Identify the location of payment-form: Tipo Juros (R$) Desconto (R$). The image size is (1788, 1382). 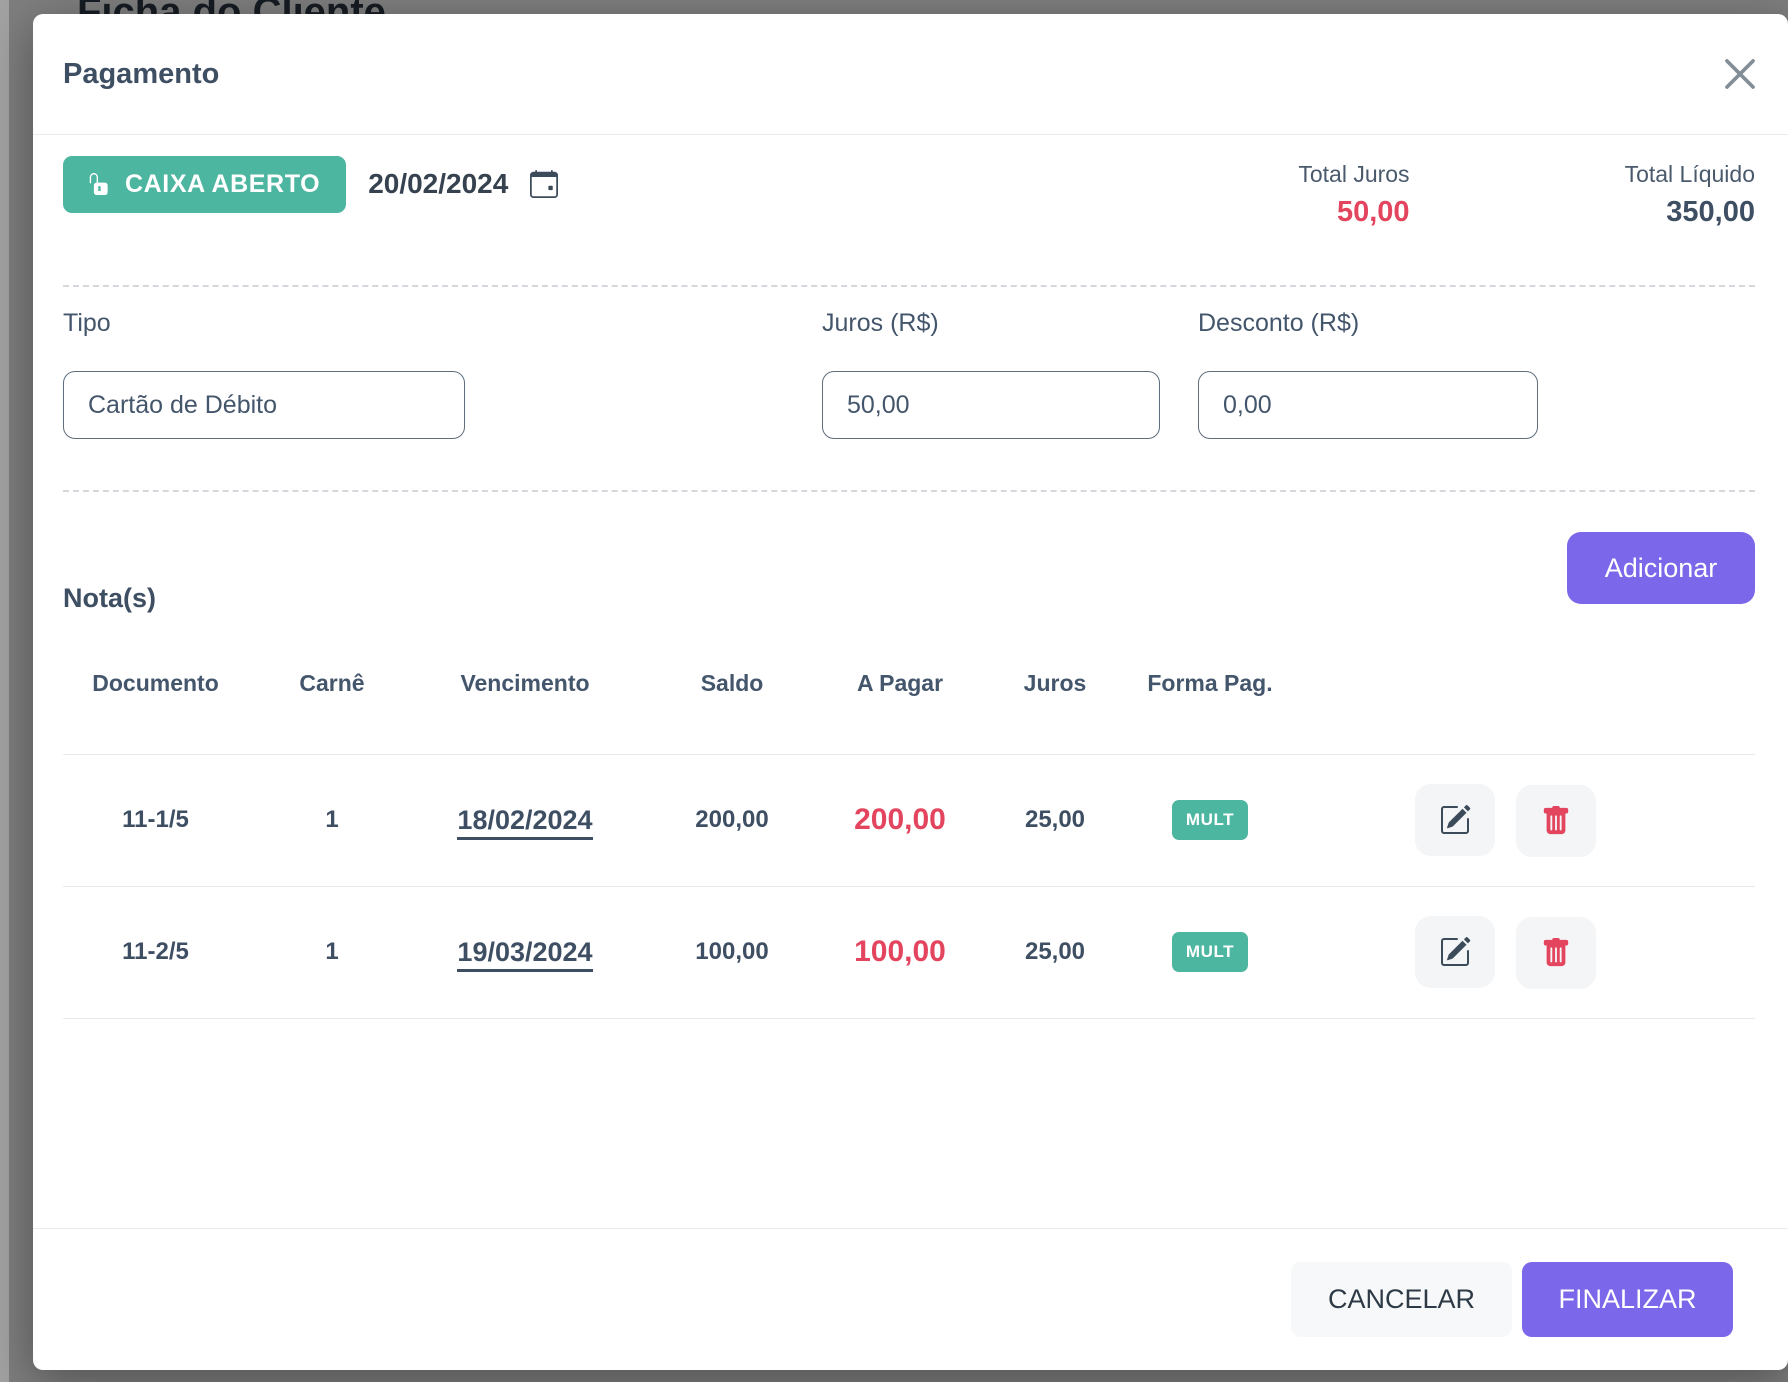
(910, 388).